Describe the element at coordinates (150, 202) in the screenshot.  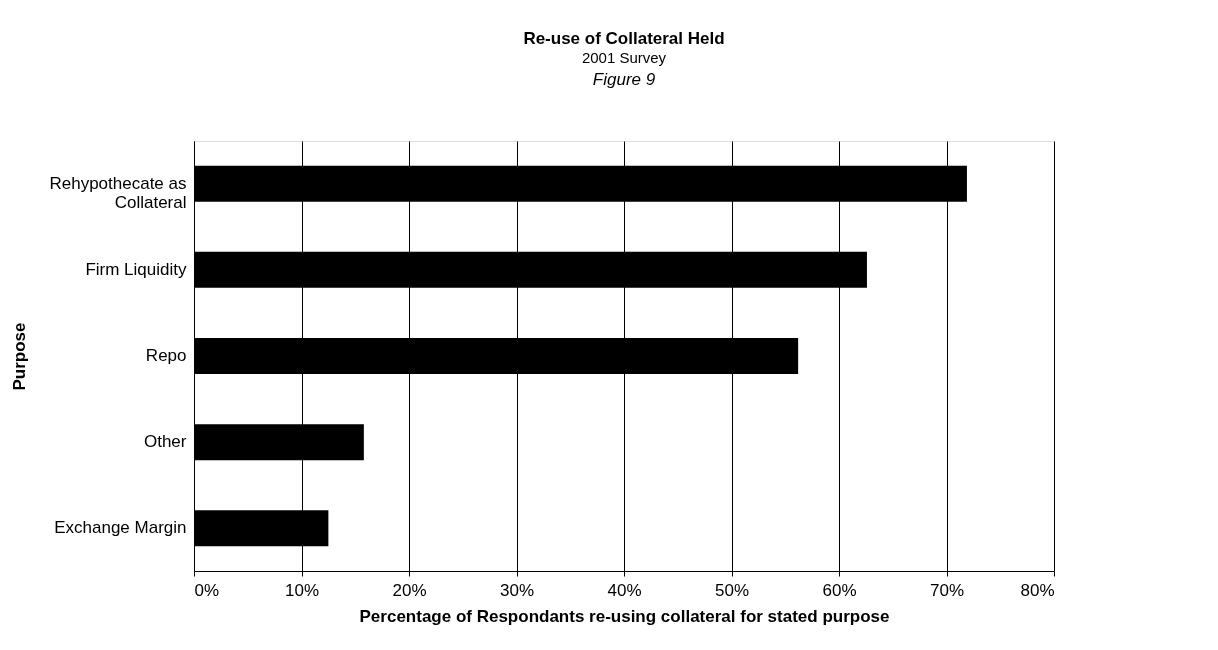
I see `category-label: Collateral` at that location.